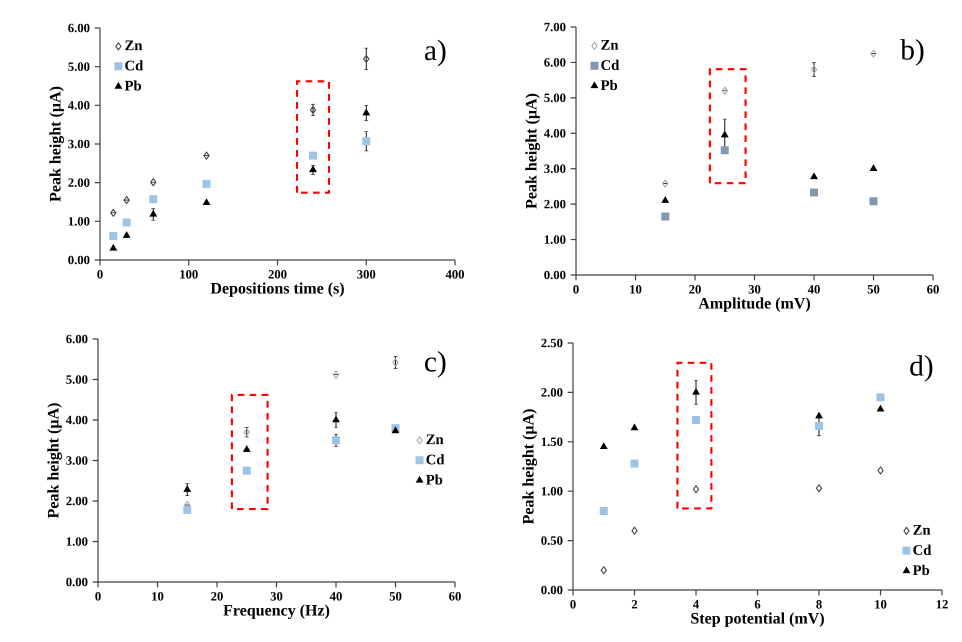 The width and height of the screenshot is (962, 642). Describe the element at coordinates (435, 53) in the screenshot. I see `annotation: a)` at that location.